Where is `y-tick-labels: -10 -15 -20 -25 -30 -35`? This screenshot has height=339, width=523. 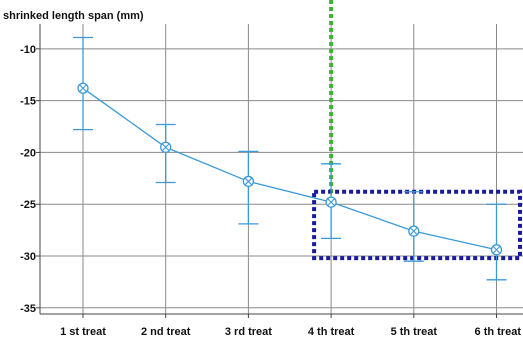
y-tick-labels: -10 -15 -20 -25 -30 -35 is located at coordinates (28, 179).